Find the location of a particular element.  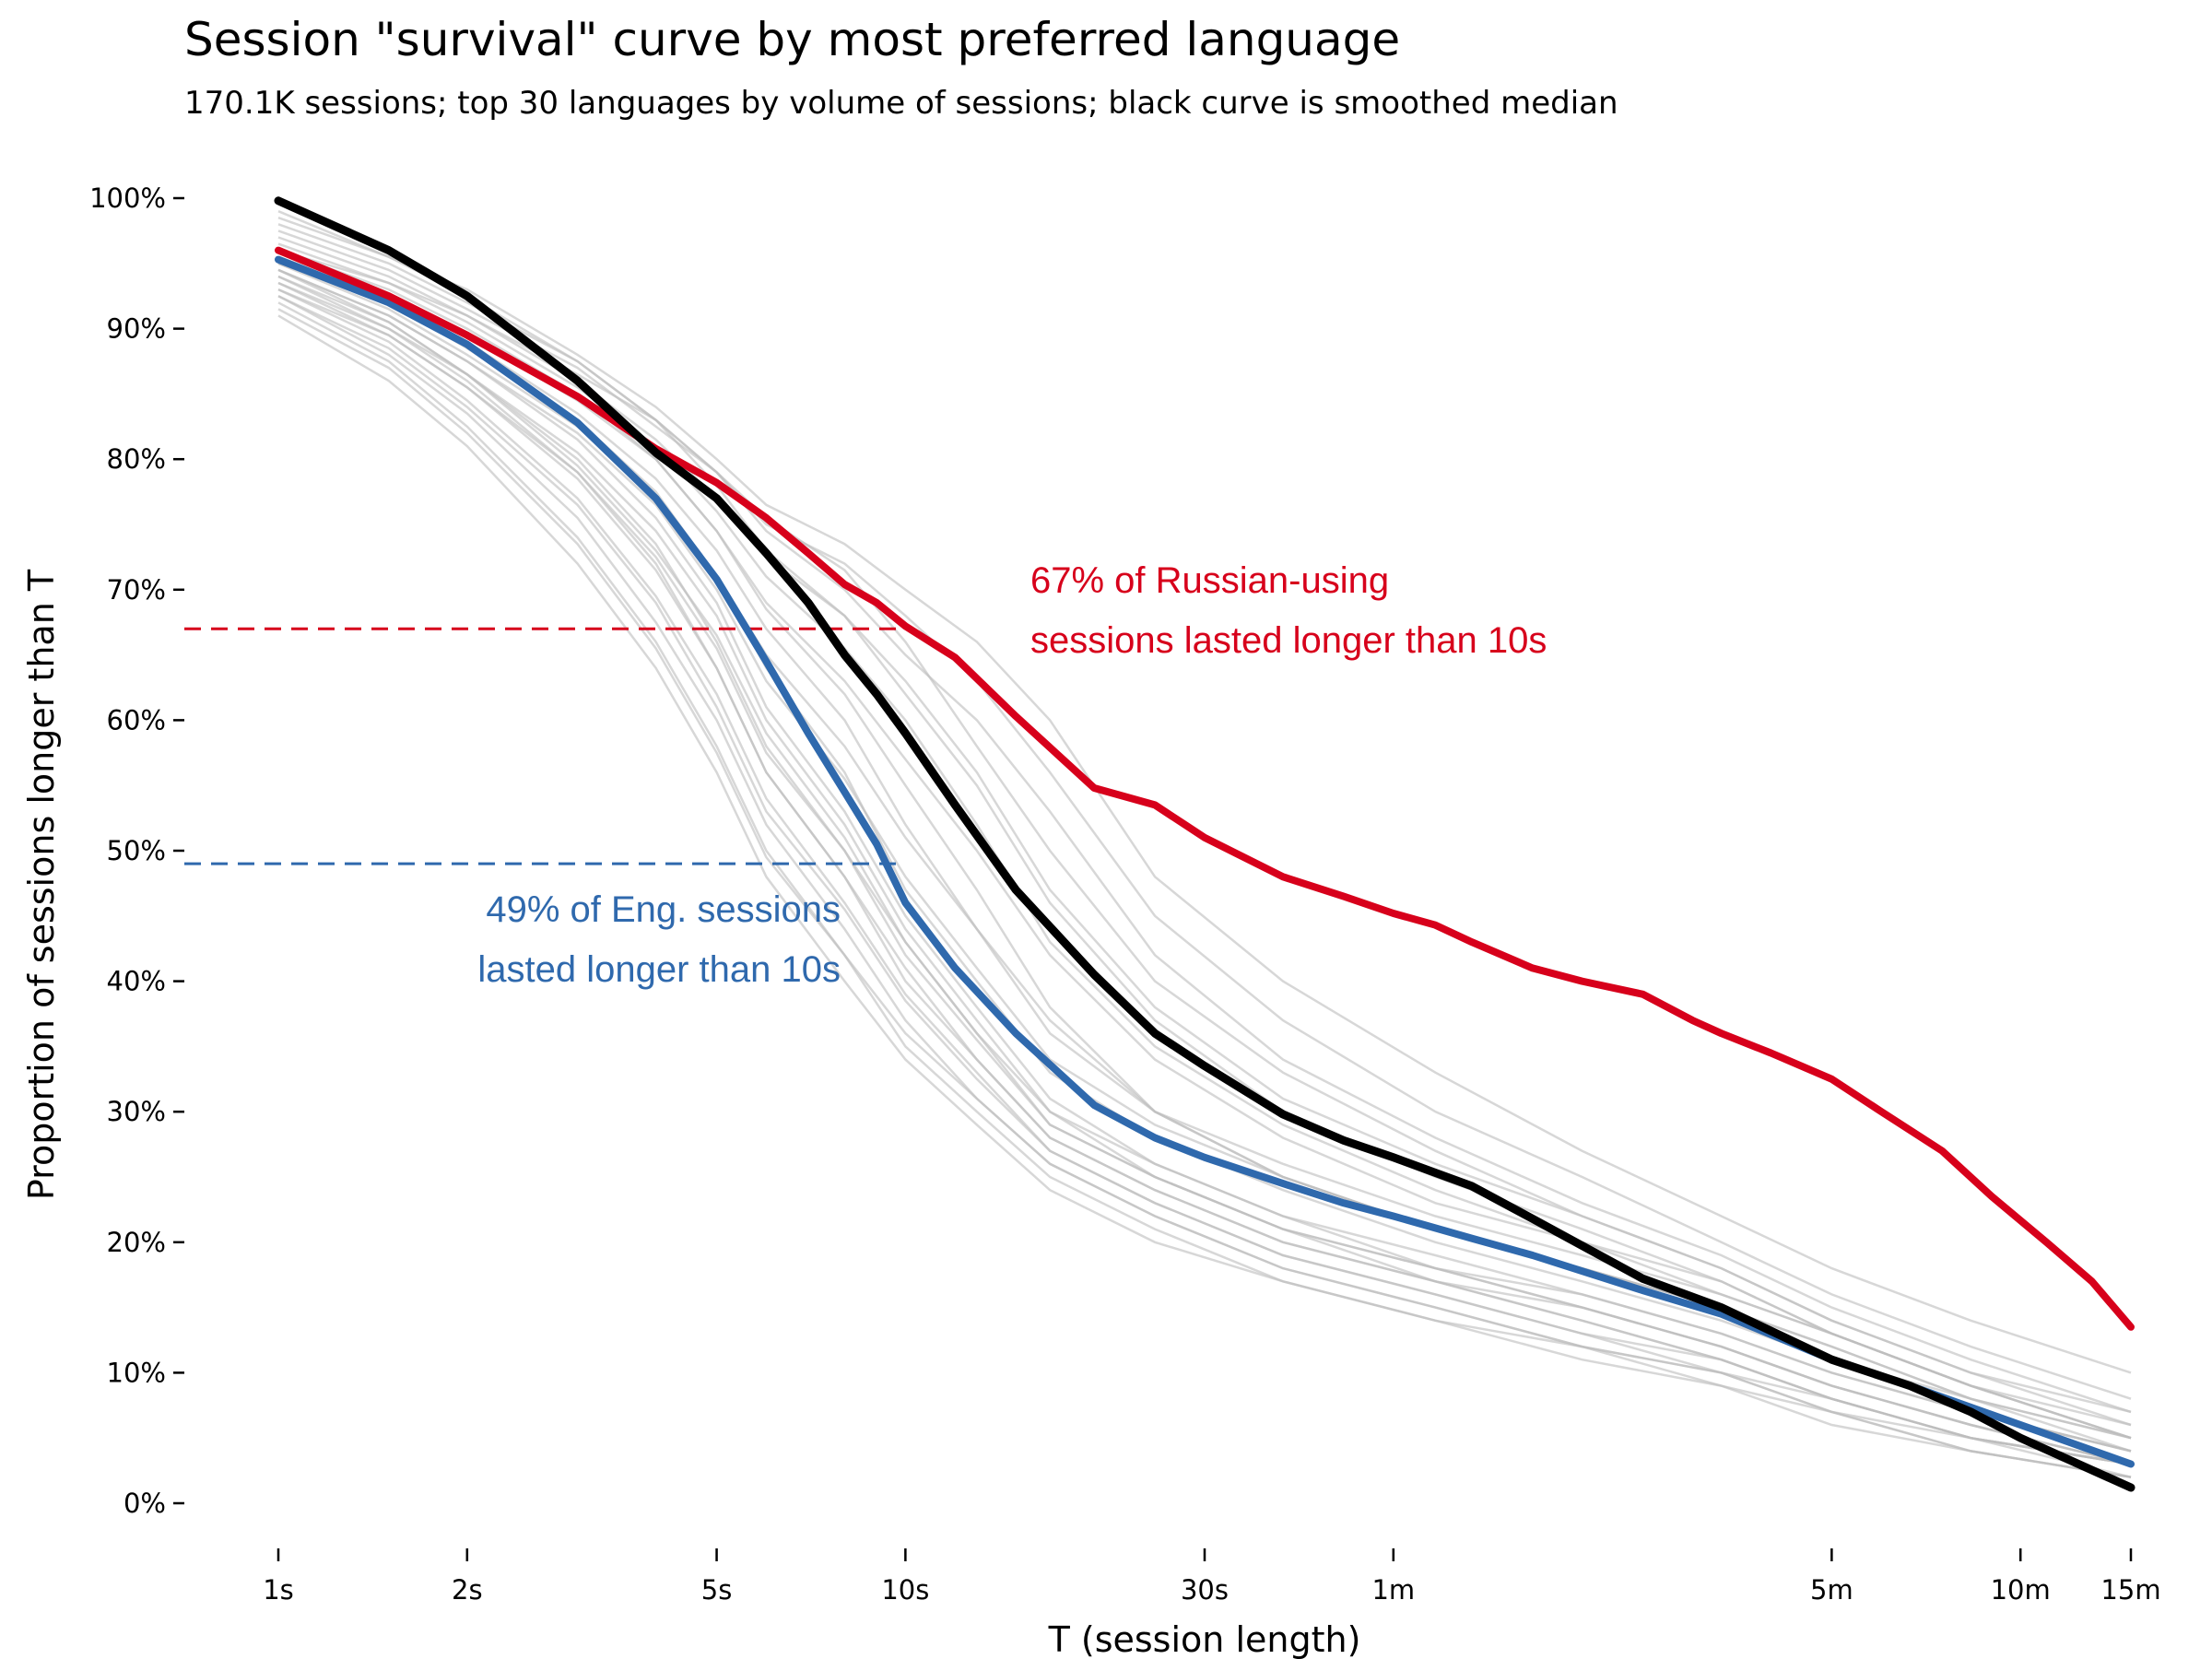

y-axis: 0% 10% 20% 30% 40% 50% 60% 70% 80% 90% 100% is located at coordinates (136, 850).